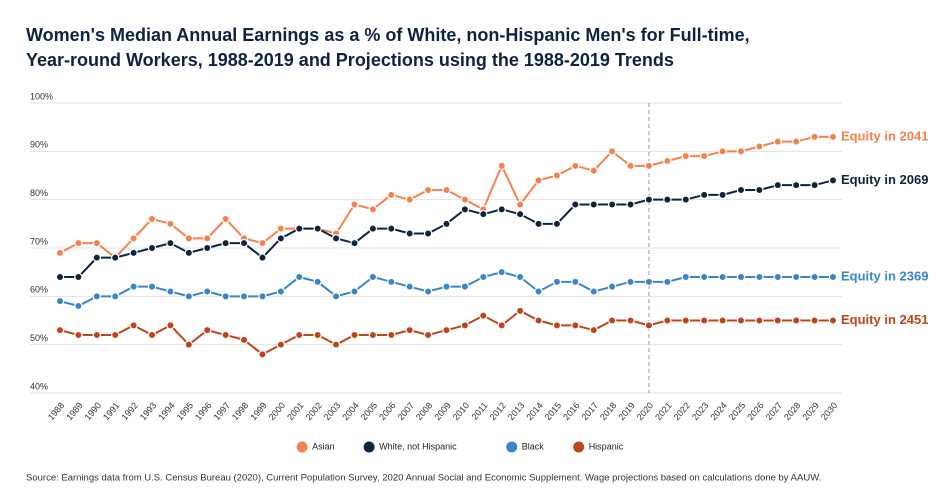 Image resolution: width=952 pixels, height=493 pixels. Describe the element at coordinates (39, 241) in the screenshot. I see `y-tick-label: 70%` at that location.